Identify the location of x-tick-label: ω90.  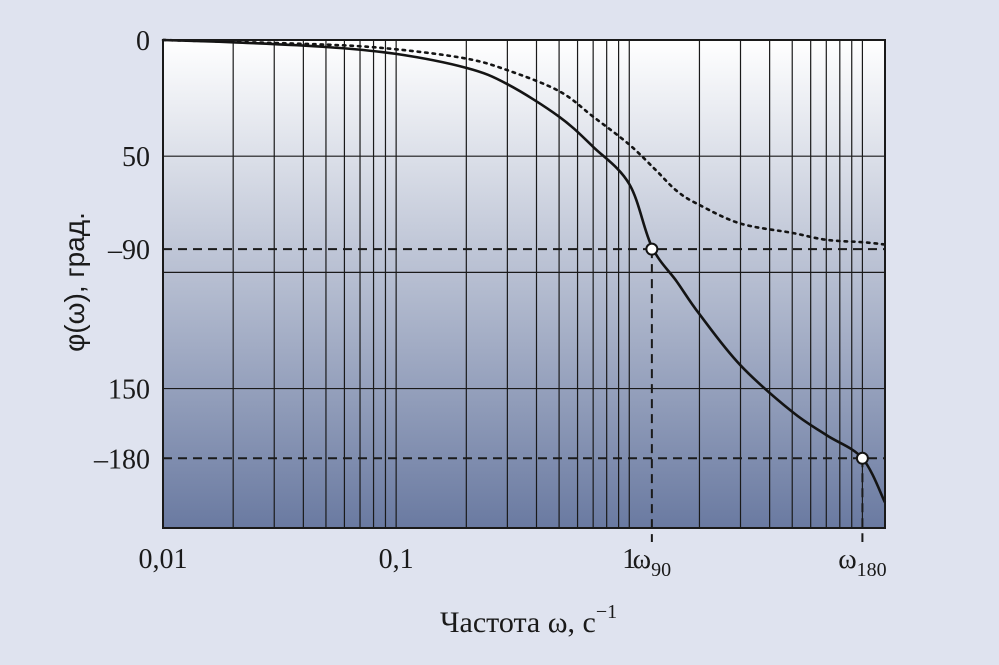
(652, 562).